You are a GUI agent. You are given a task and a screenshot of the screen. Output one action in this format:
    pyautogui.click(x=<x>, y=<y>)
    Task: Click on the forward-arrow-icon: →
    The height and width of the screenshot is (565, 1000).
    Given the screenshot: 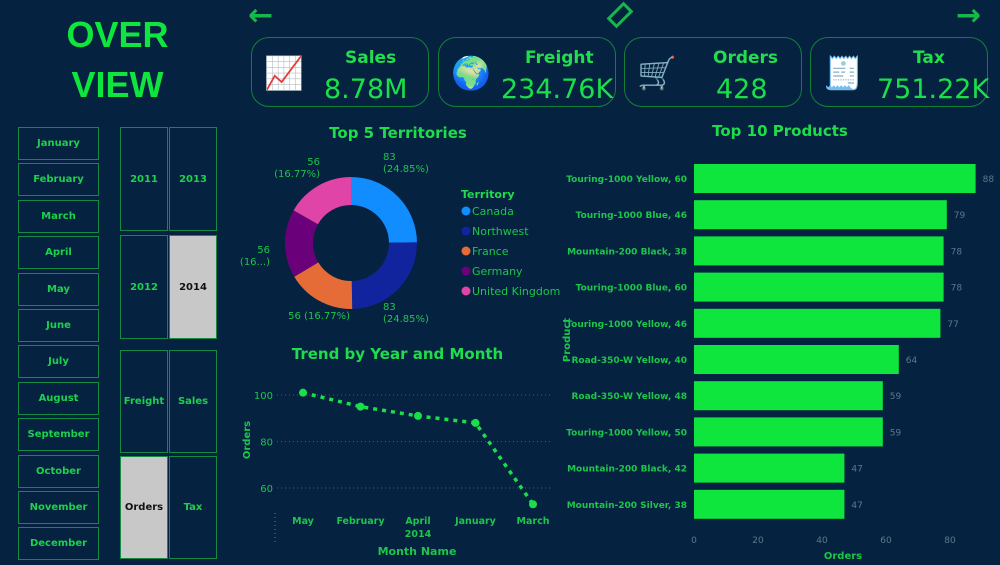 What is the action you would take?
    pyautogui.click(x=969, y=16)
    